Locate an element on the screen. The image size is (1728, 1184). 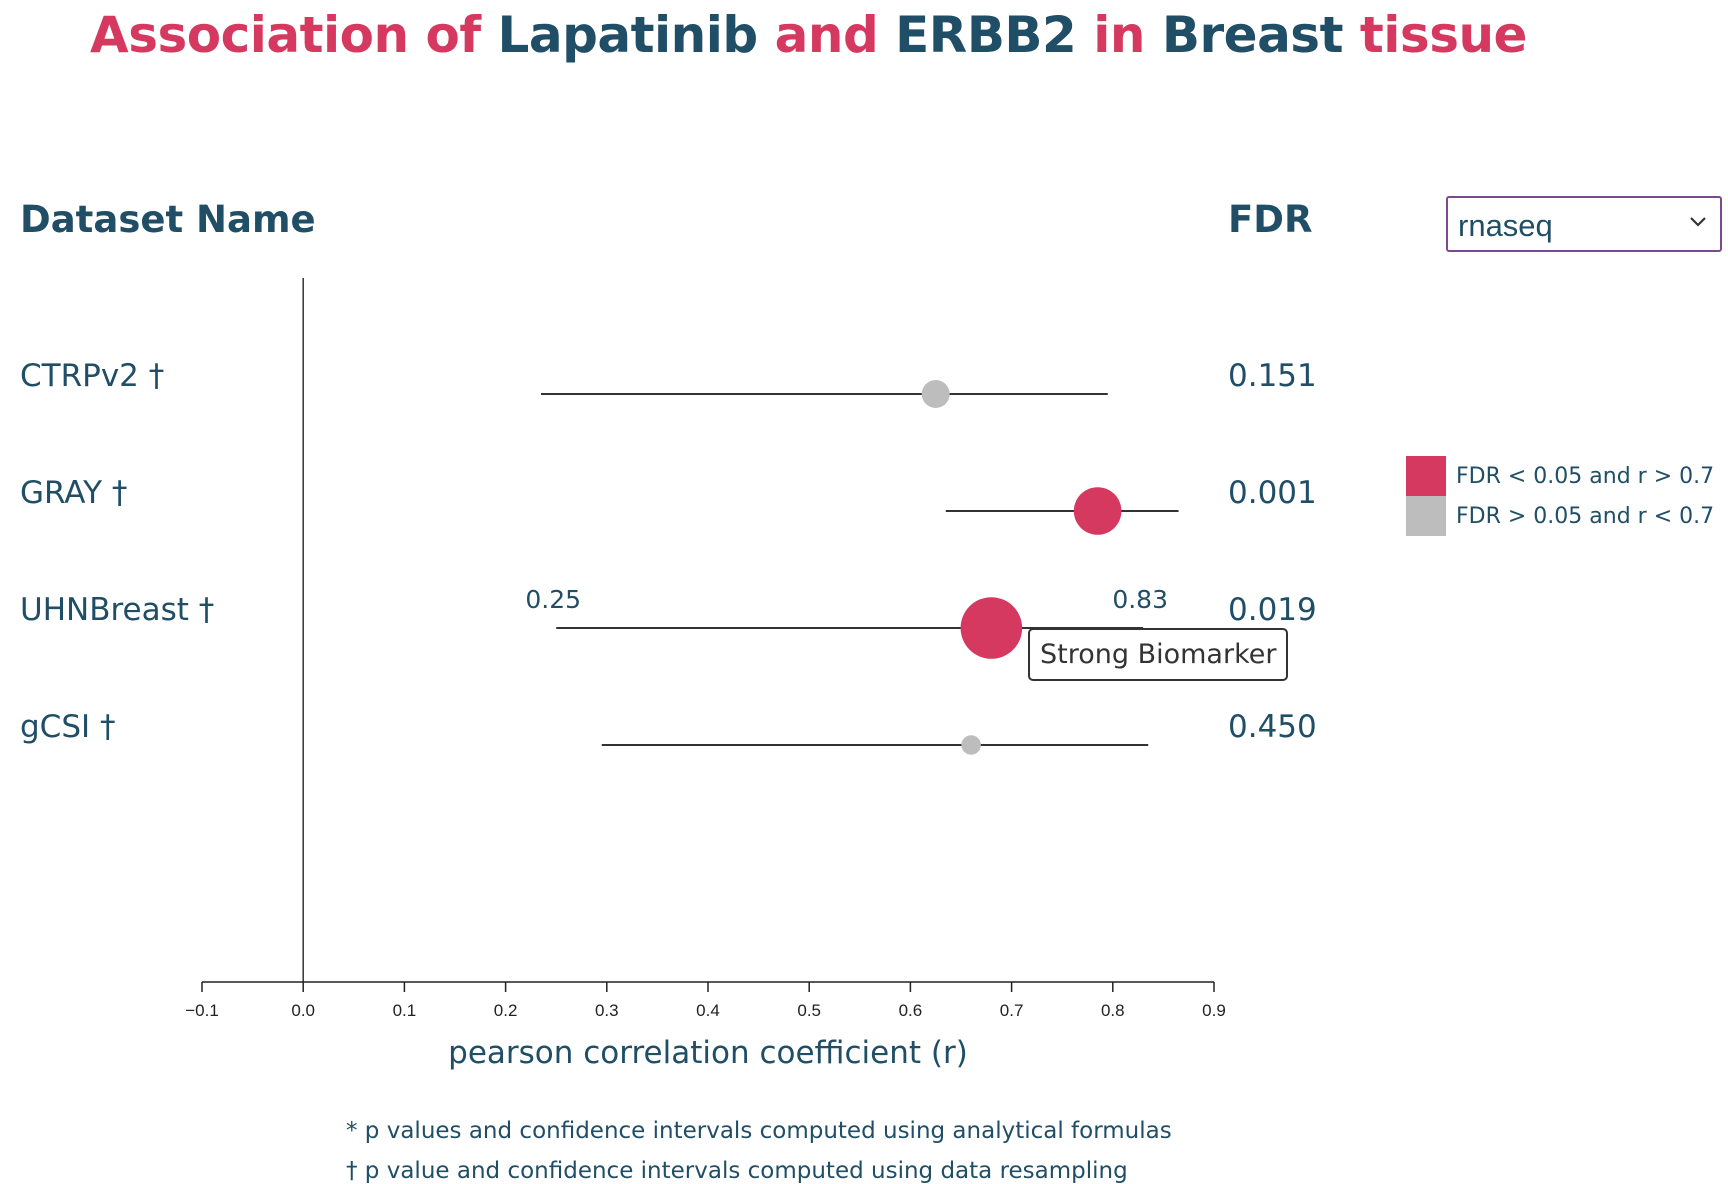
x-axis-ticks: −0.1 0.0 0.1 0.2 0.3 0.4 0.5 0.6 0.7 0.8 0.9 is located at coordinates (705, 1001).